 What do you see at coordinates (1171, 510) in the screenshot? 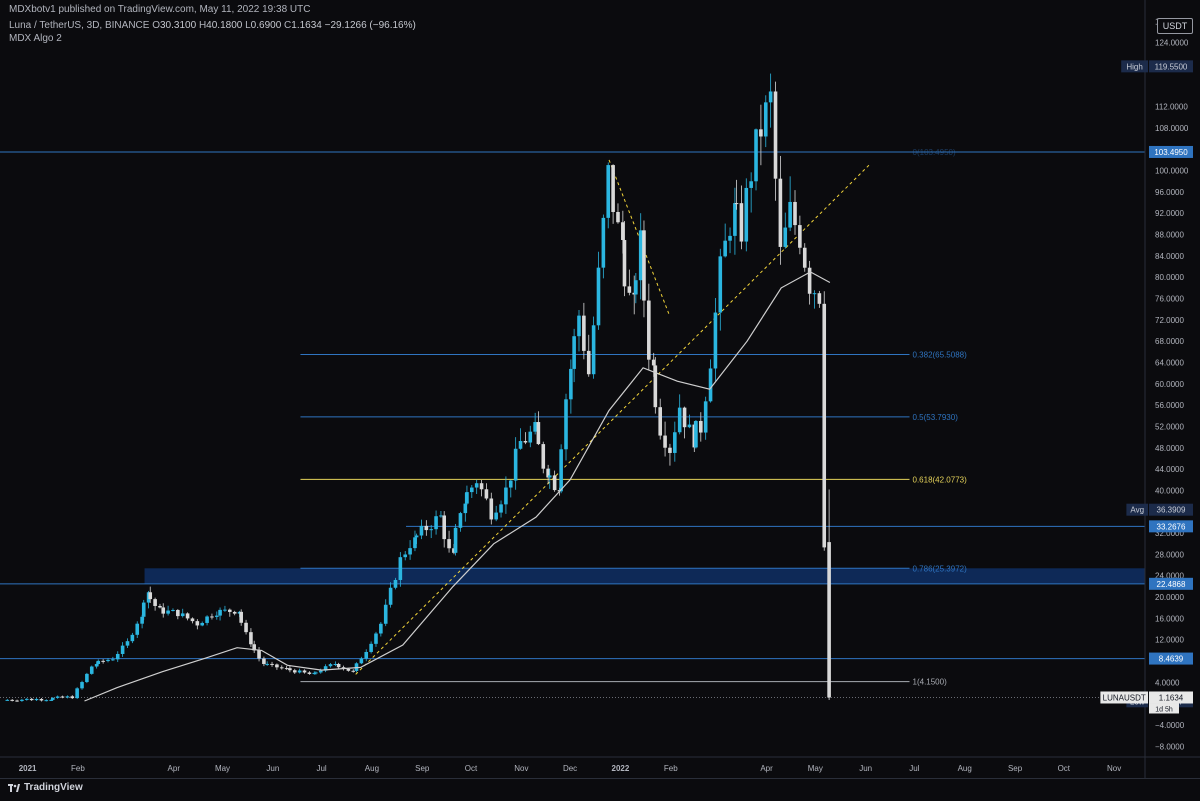
I see `price-stat-value: 36.3909` at bounding box center [1171, 510].